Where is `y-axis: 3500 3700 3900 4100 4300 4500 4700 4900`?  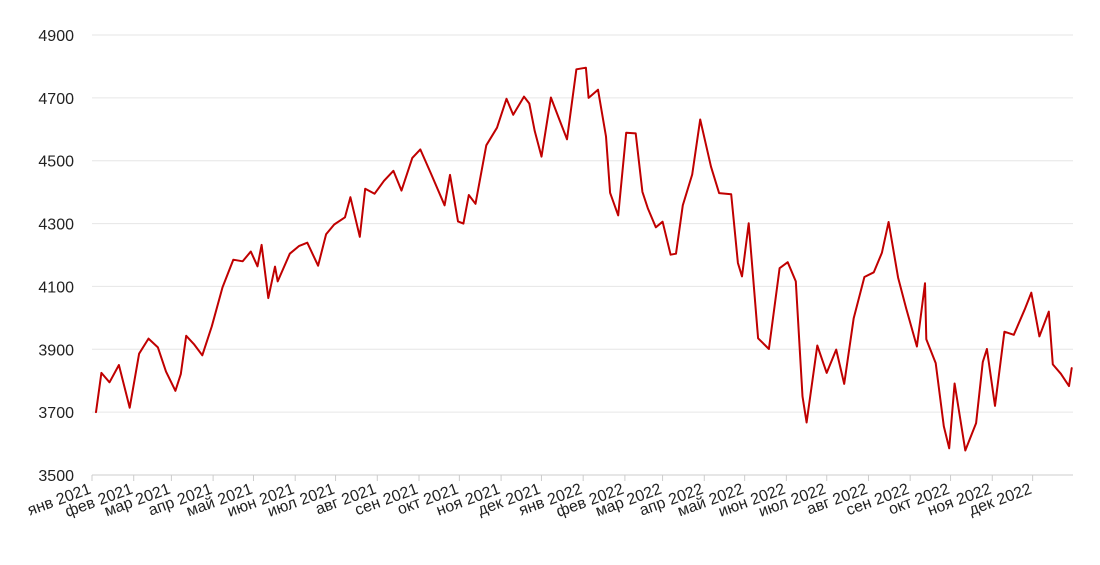 y-axis: 3500 3700 3900 4100 4300 4500 4700 4900 is located at coordinates (56, 256).